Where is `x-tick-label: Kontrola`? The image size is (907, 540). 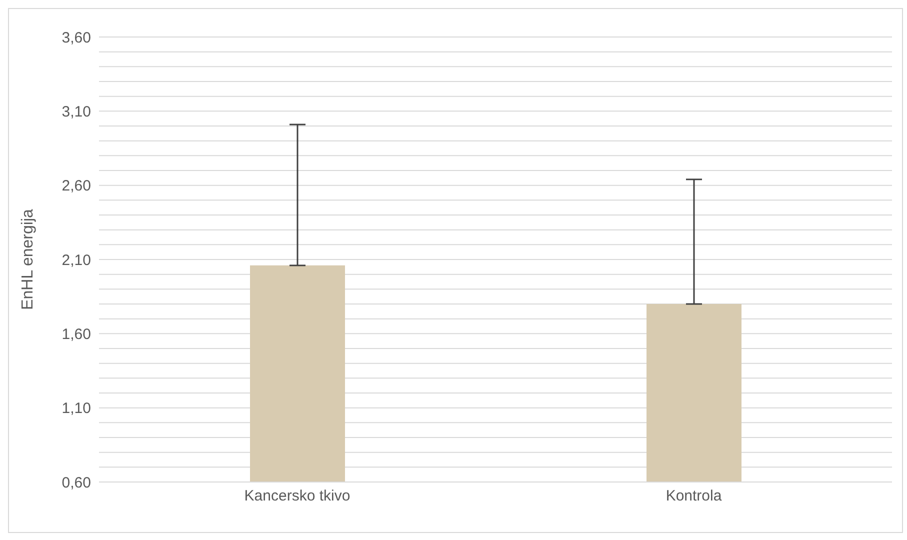 x-tick-label: Kontrola is located at coordinates (694, 496).